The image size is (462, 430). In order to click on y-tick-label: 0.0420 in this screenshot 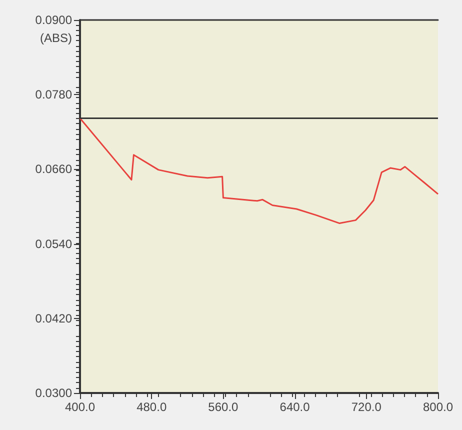, I will do `click(53, 318)`.